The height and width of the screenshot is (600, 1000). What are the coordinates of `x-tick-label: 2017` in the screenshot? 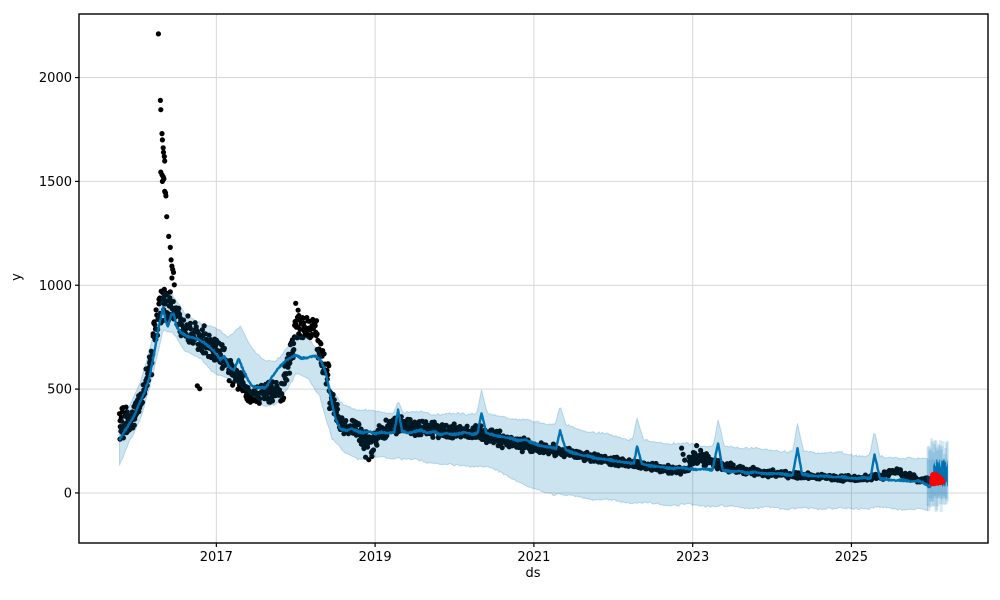 It's located at (216, 557).